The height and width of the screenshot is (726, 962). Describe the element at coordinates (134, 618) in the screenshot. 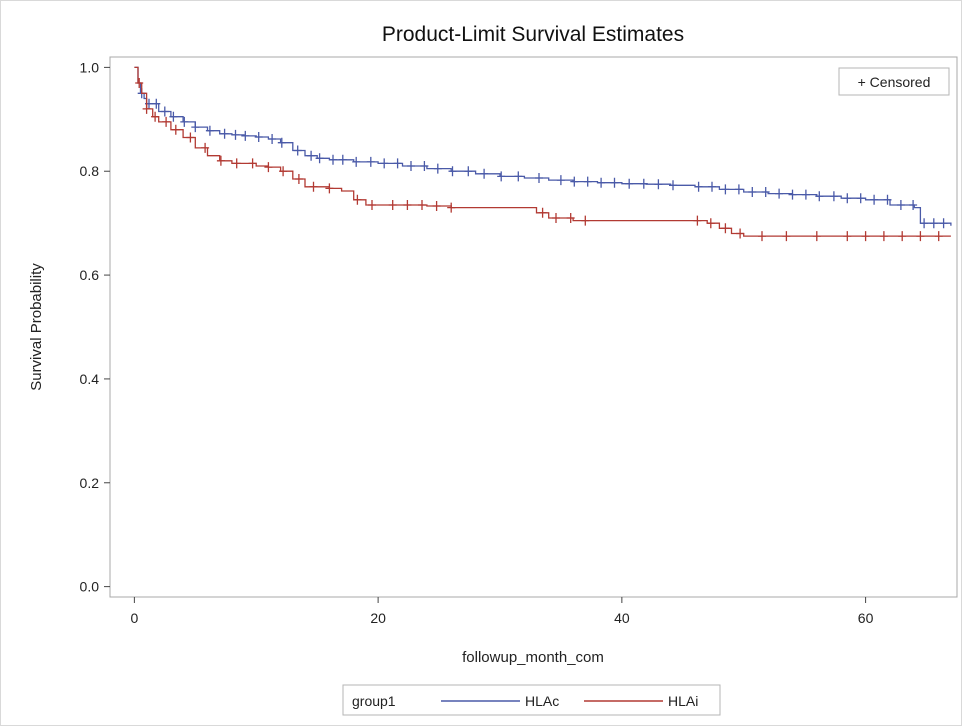

I see `x-tick-label: 0` at that location.